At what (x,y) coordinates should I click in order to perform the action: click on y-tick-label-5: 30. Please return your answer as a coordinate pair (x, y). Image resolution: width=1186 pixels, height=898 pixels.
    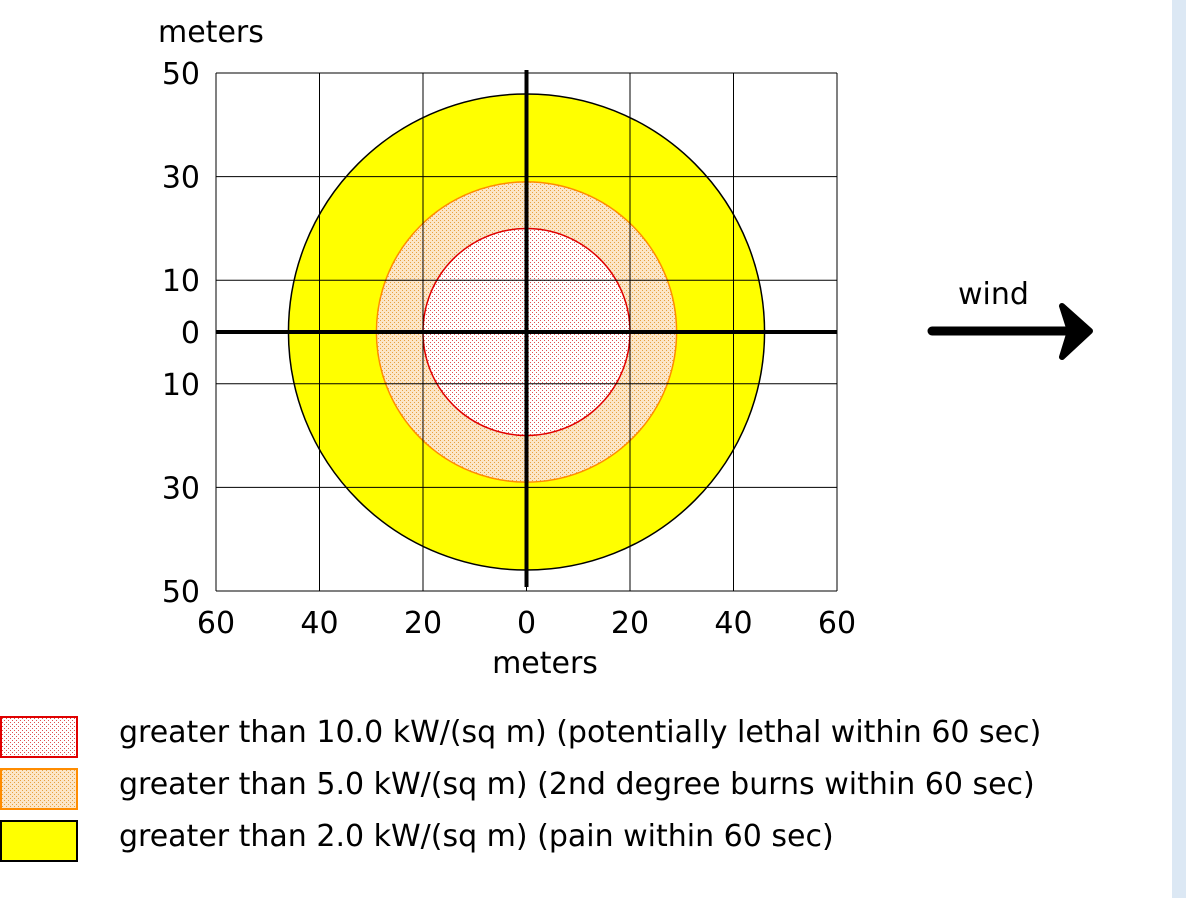
    Looking at the image, I should click on (181, 488).